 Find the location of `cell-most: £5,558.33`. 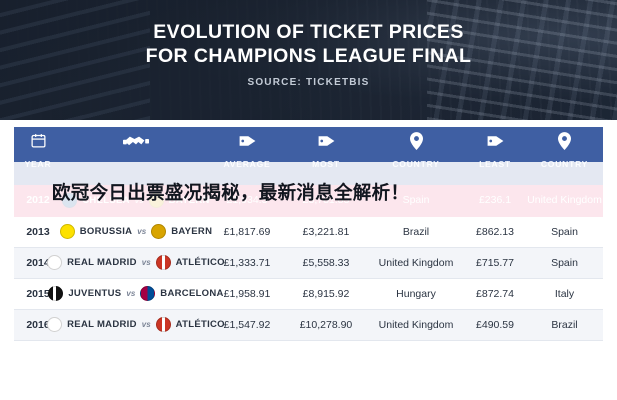

cell-most: £5,558.33 is located at coordinates (326, 263).